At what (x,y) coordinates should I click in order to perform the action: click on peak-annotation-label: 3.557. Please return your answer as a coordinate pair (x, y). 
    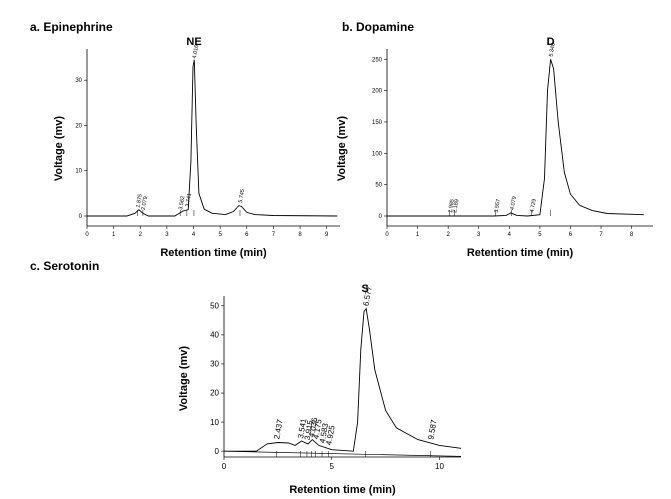
    Looking at the image, I should click on (498, 206).